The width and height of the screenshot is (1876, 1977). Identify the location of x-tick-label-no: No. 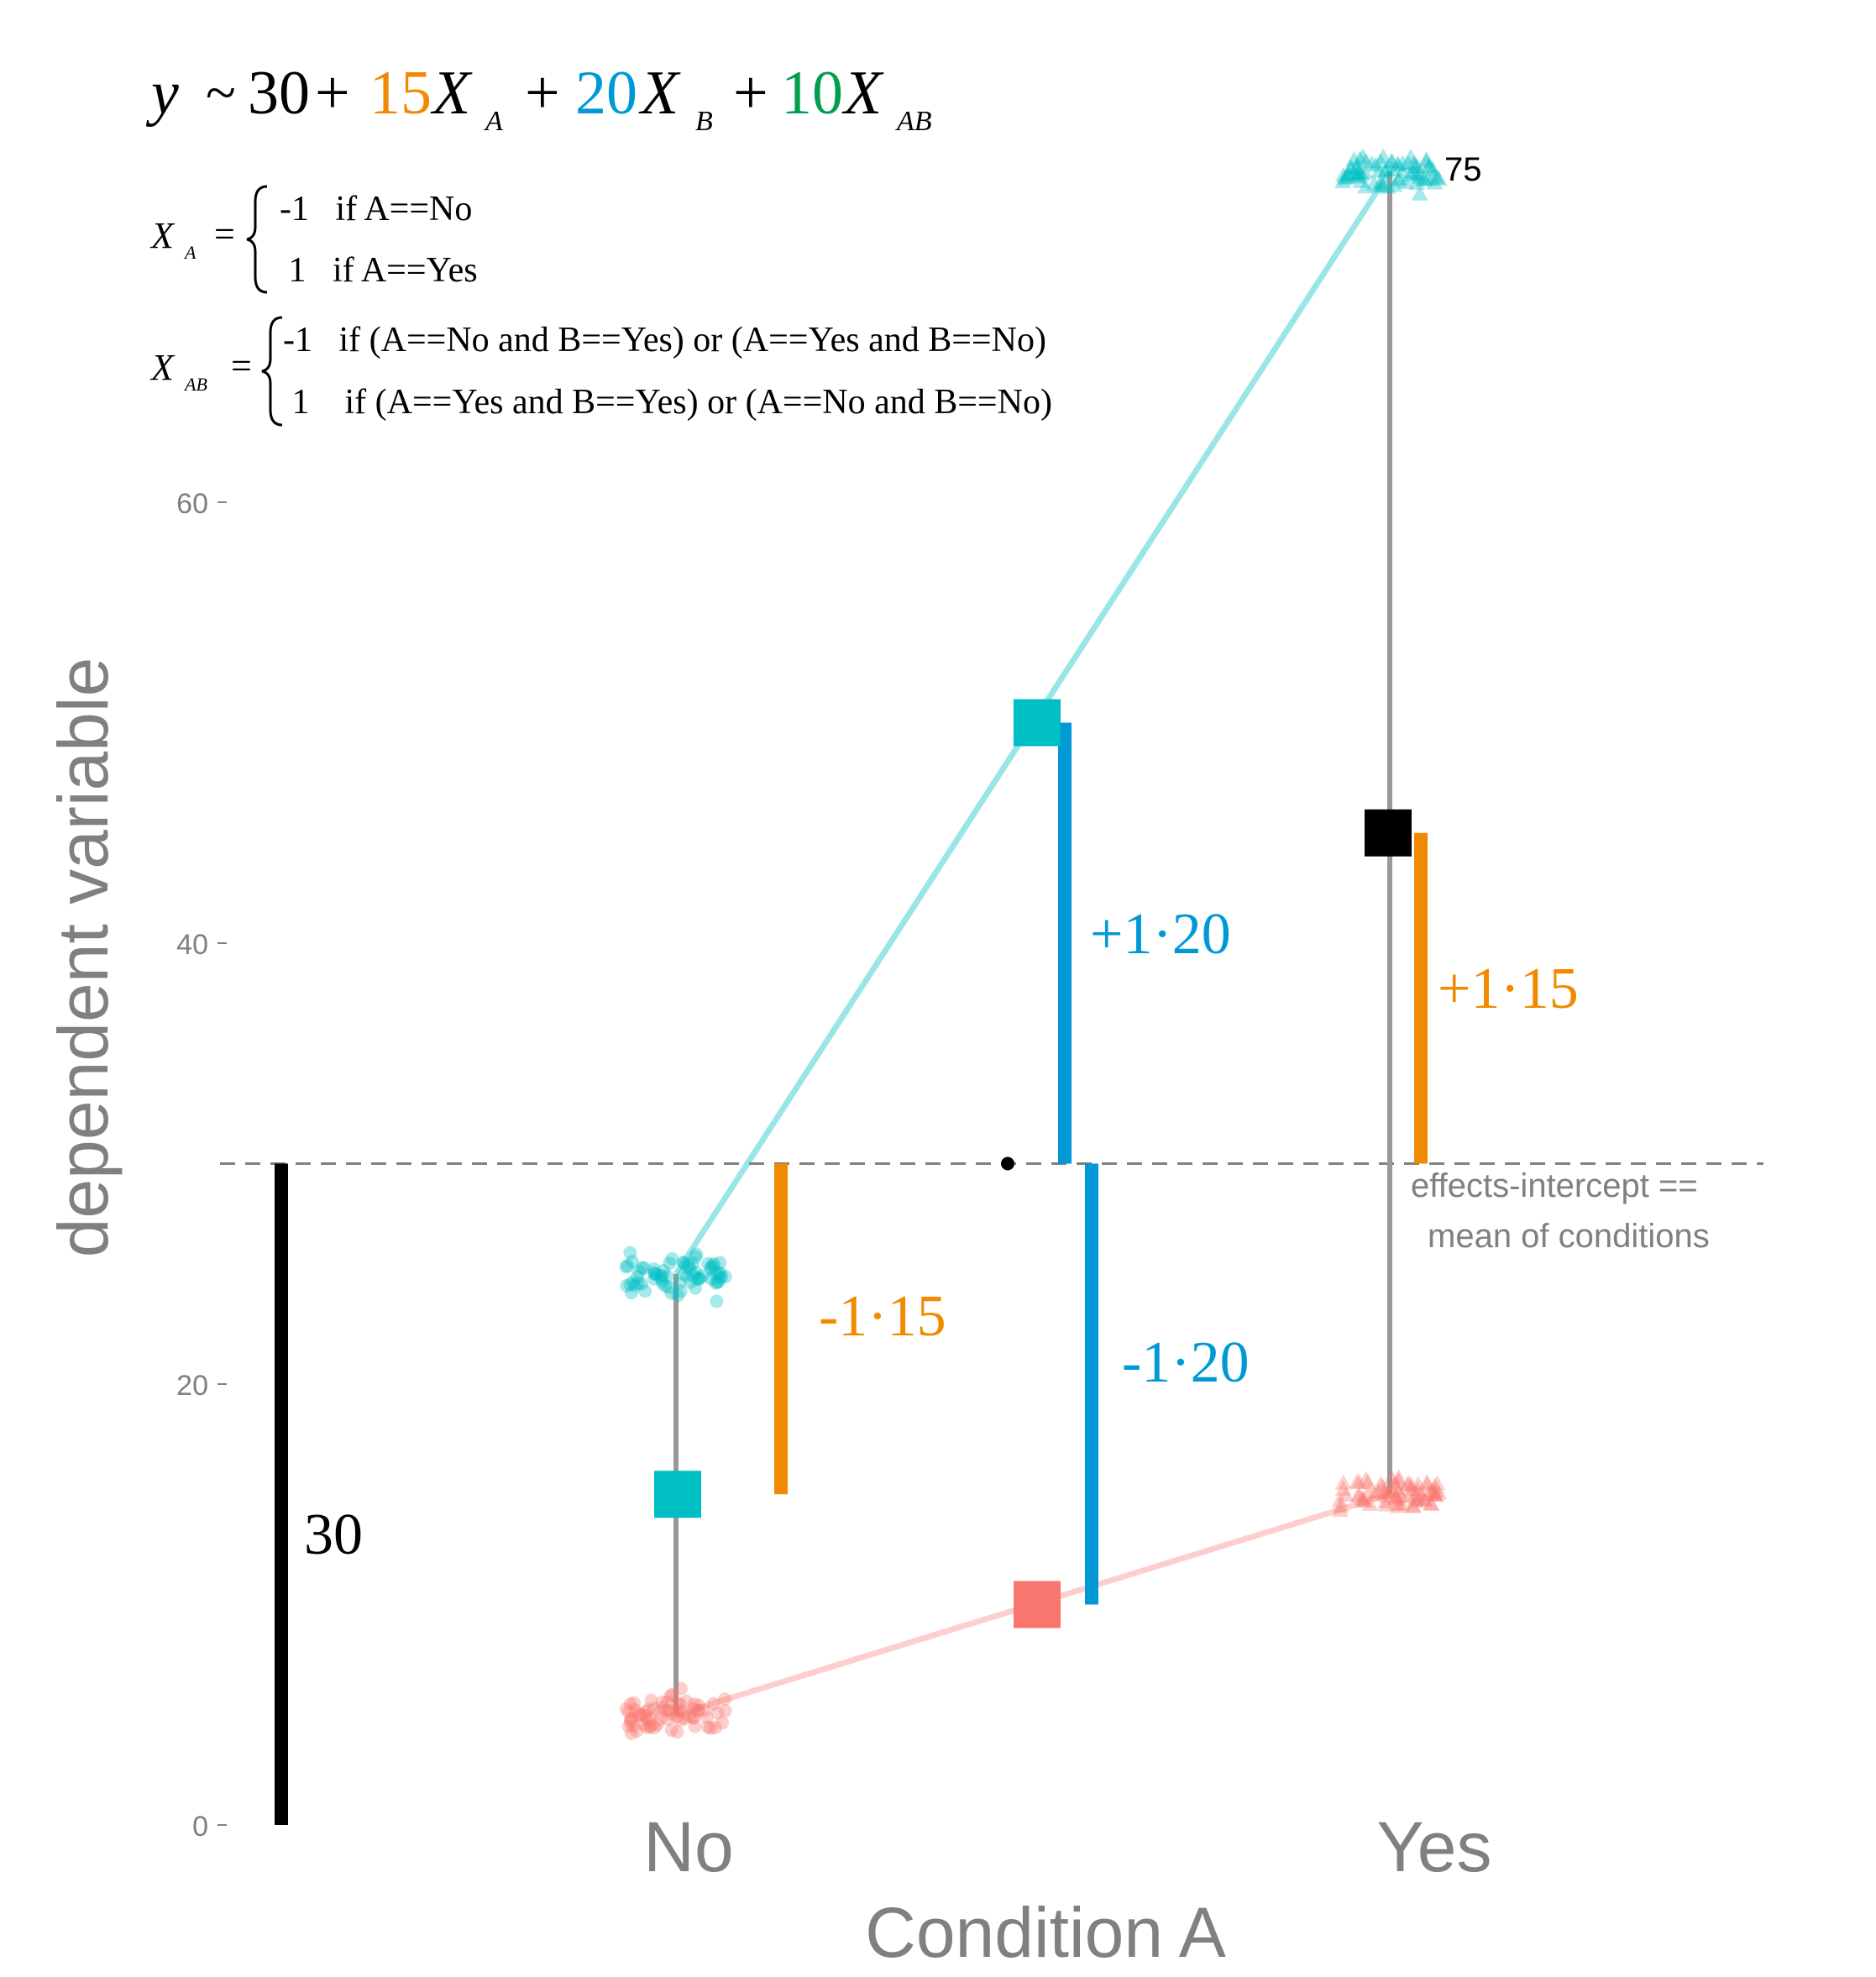
(688, 1847).